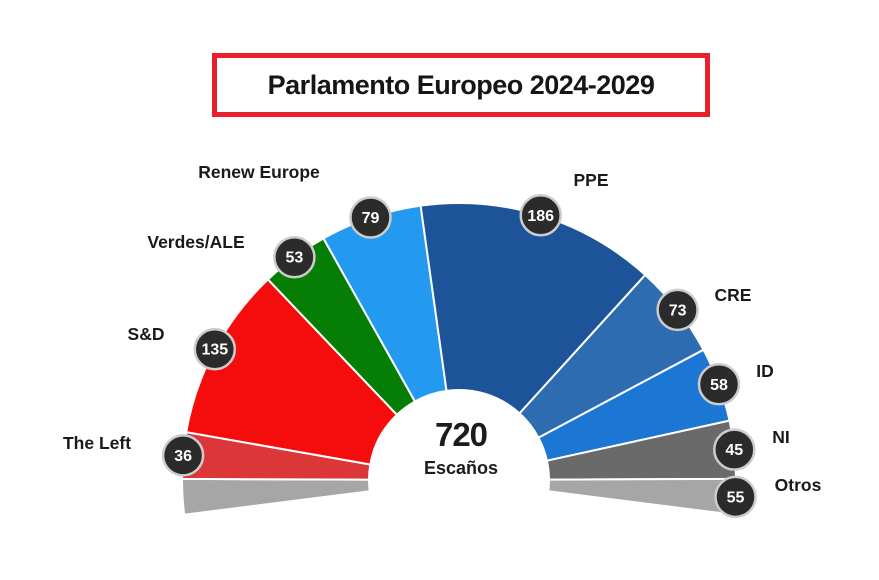 The height and width of the screenshot is (580, 879). What do you see at coordinates (733, 295) in the screenshot?
I see `party-label-cre: CRE` at bounding box center [733, 295].